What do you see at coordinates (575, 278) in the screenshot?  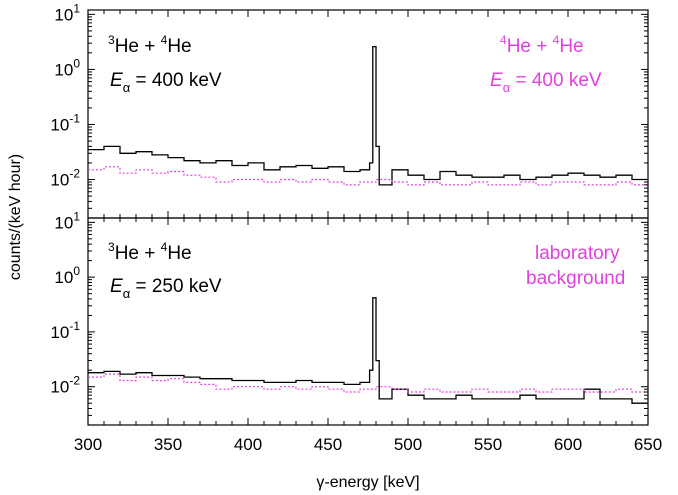 I see `bottom-right-label-2: background` at bounding box center [575, 278].